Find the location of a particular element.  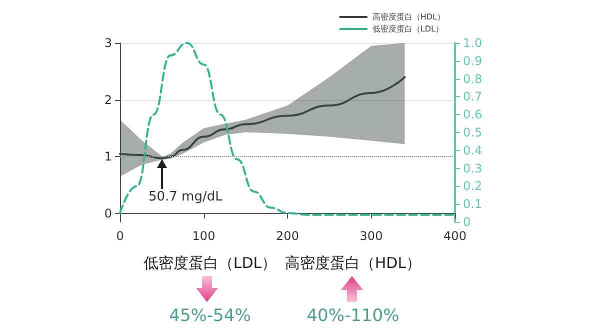

x-tick-label: 100 is located at coordinates (204, 236).